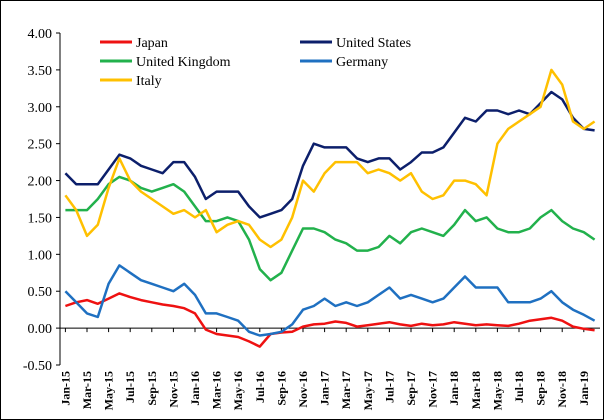 The height and width of the screenshot is (420, 604). Describe the element at coordinates (329, 320) in the screenshot. I see `series-line` at that location.